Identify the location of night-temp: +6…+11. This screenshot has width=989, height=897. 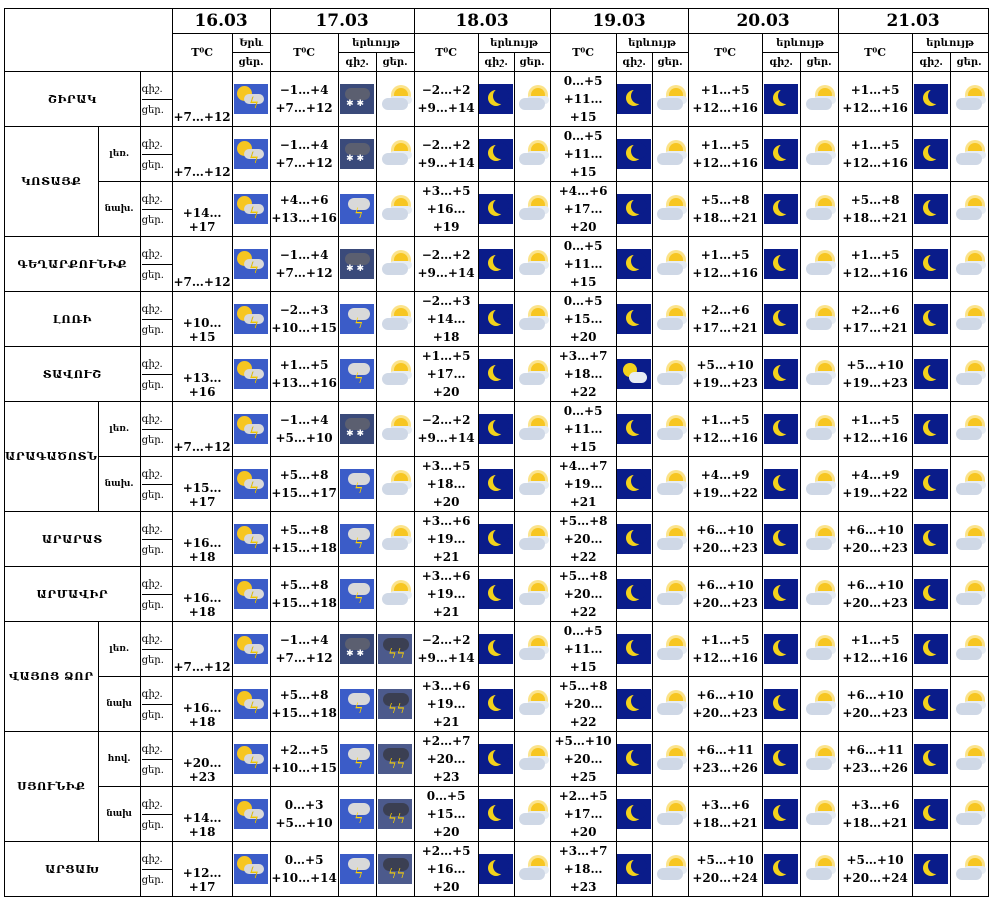
(725, 750).